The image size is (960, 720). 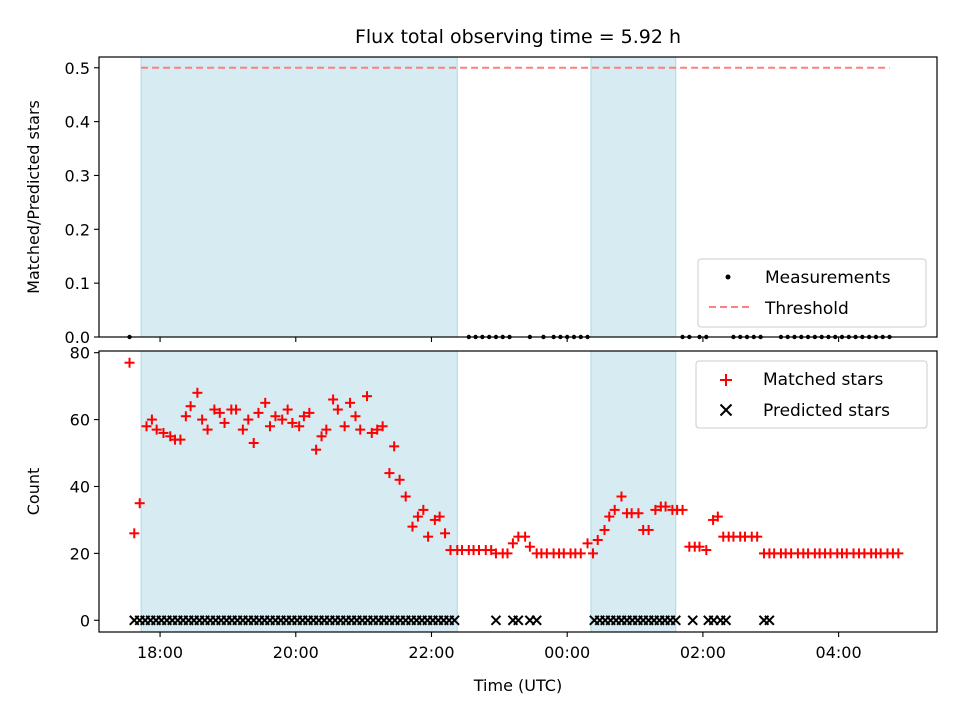 What do you see at coordinates (823, 380) in the screenshot?
I see `legend-label: Matched stars` at bounding box center [823, 380].